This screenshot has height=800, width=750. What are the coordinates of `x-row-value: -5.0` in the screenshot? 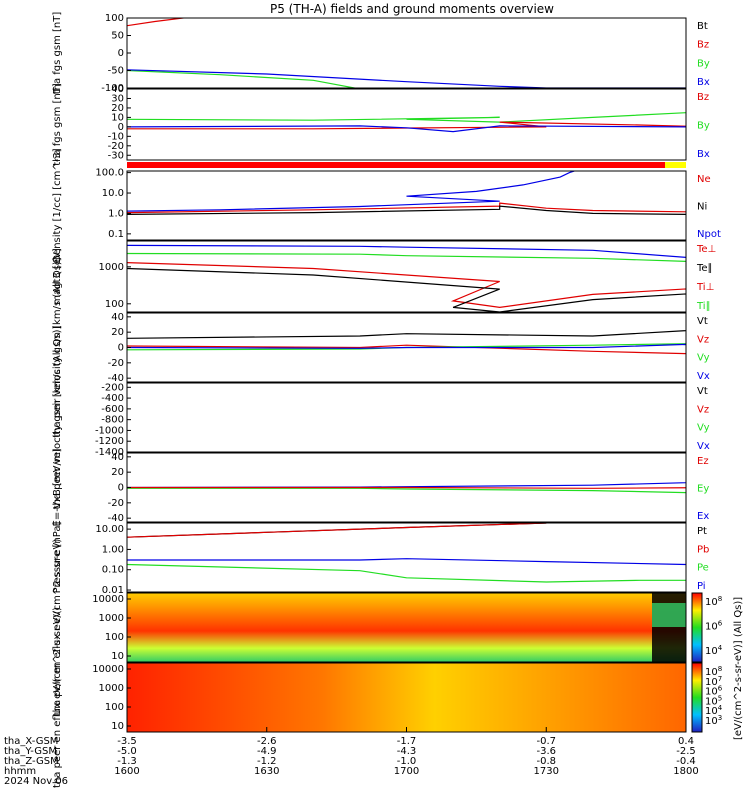 It's located at (127, 751).